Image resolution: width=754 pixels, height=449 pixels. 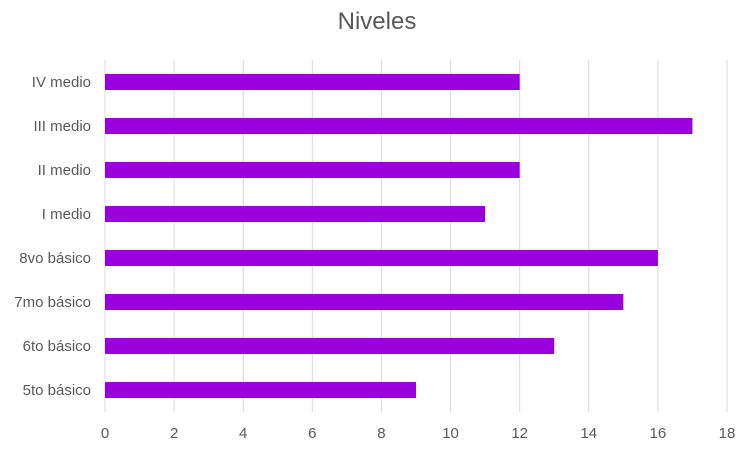 I want to click on x-tick-label: 14, so click(x=588, y=433).